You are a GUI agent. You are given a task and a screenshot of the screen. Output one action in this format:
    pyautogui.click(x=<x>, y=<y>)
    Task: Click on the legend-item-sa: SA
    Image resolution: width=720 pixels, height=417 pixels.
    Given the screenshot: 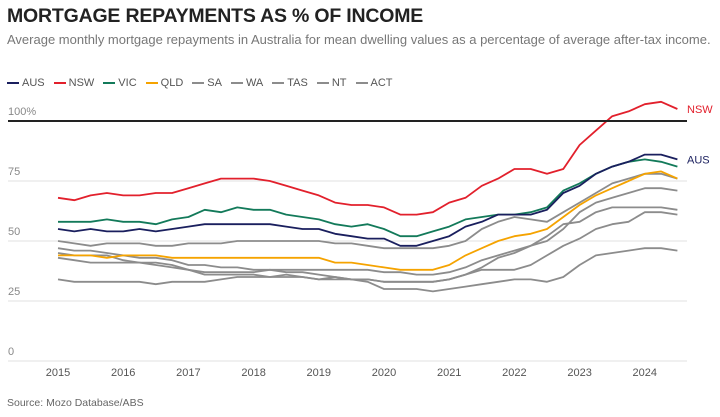 What is the action you would take?
    pyautogui.click(x=207, y=83)
    